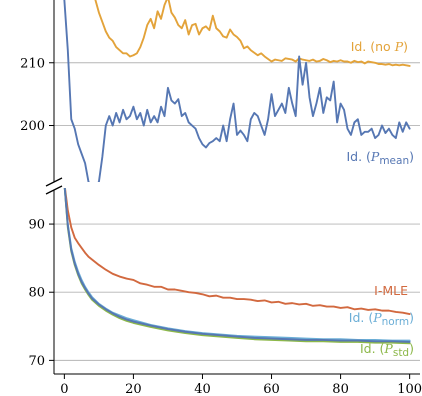 This screenshot has height=396, width=422. Describe the element at coordinates (202, 389) in the screenshot. I see `xtick-label-40: 40` at that location.